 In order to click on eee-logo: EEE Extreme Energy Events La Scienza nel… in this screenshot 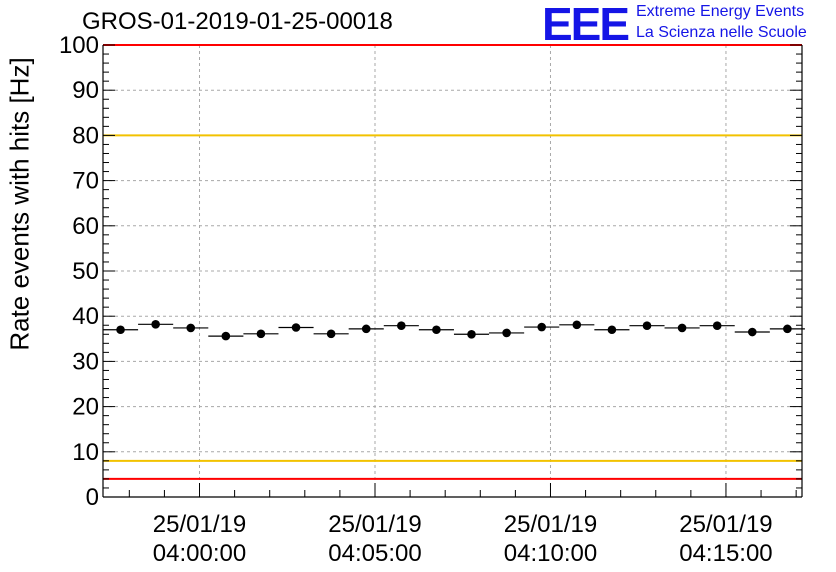, I will do `click(687, 25)`.